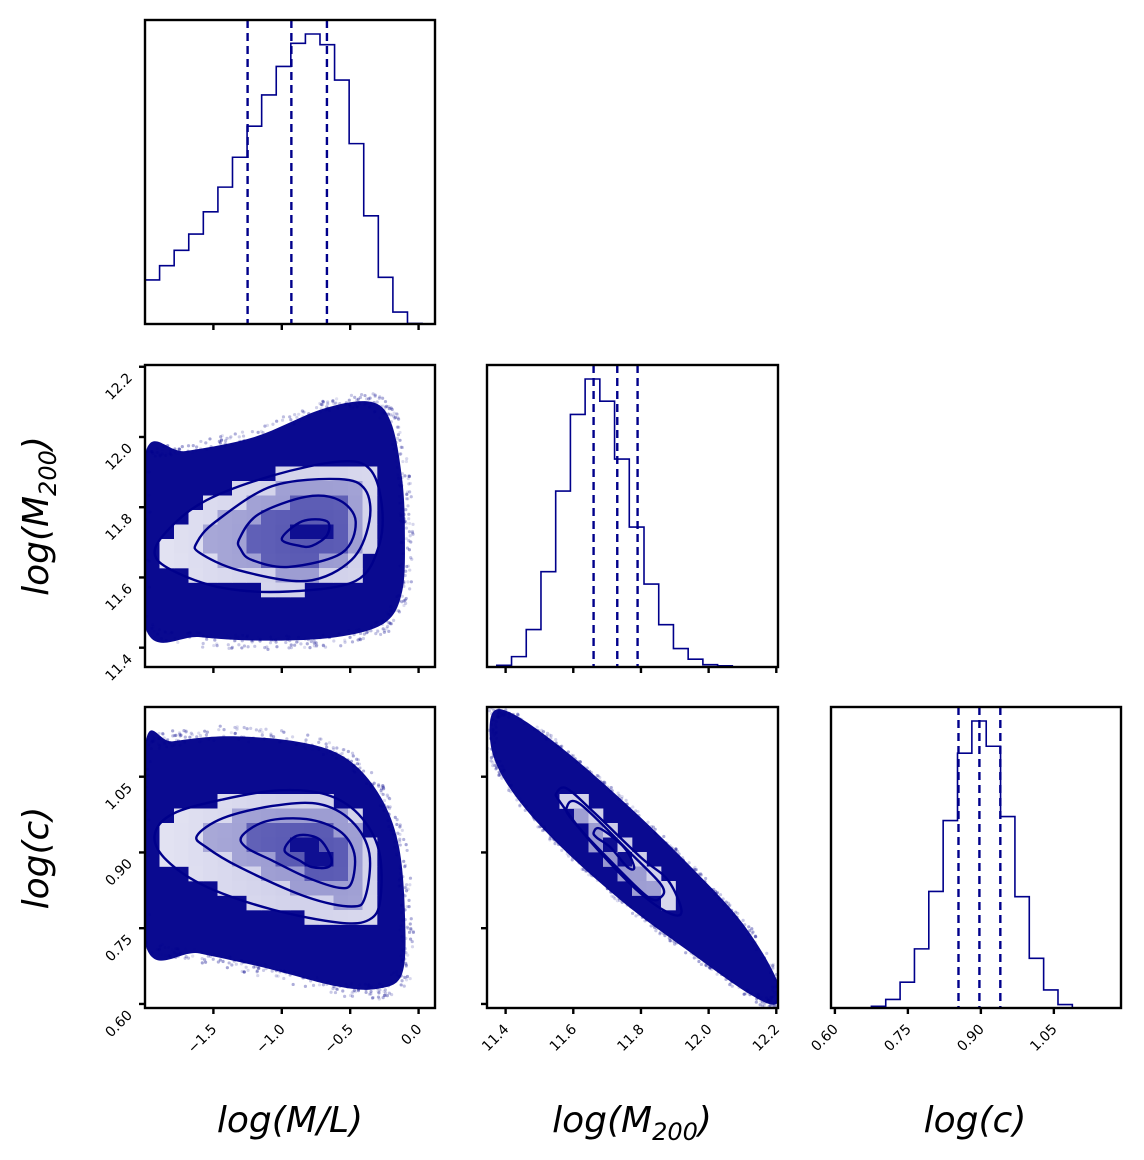 The image size is (1144, 1160). I want to click on x-tick-label: 11.4, so click(495, 1037).